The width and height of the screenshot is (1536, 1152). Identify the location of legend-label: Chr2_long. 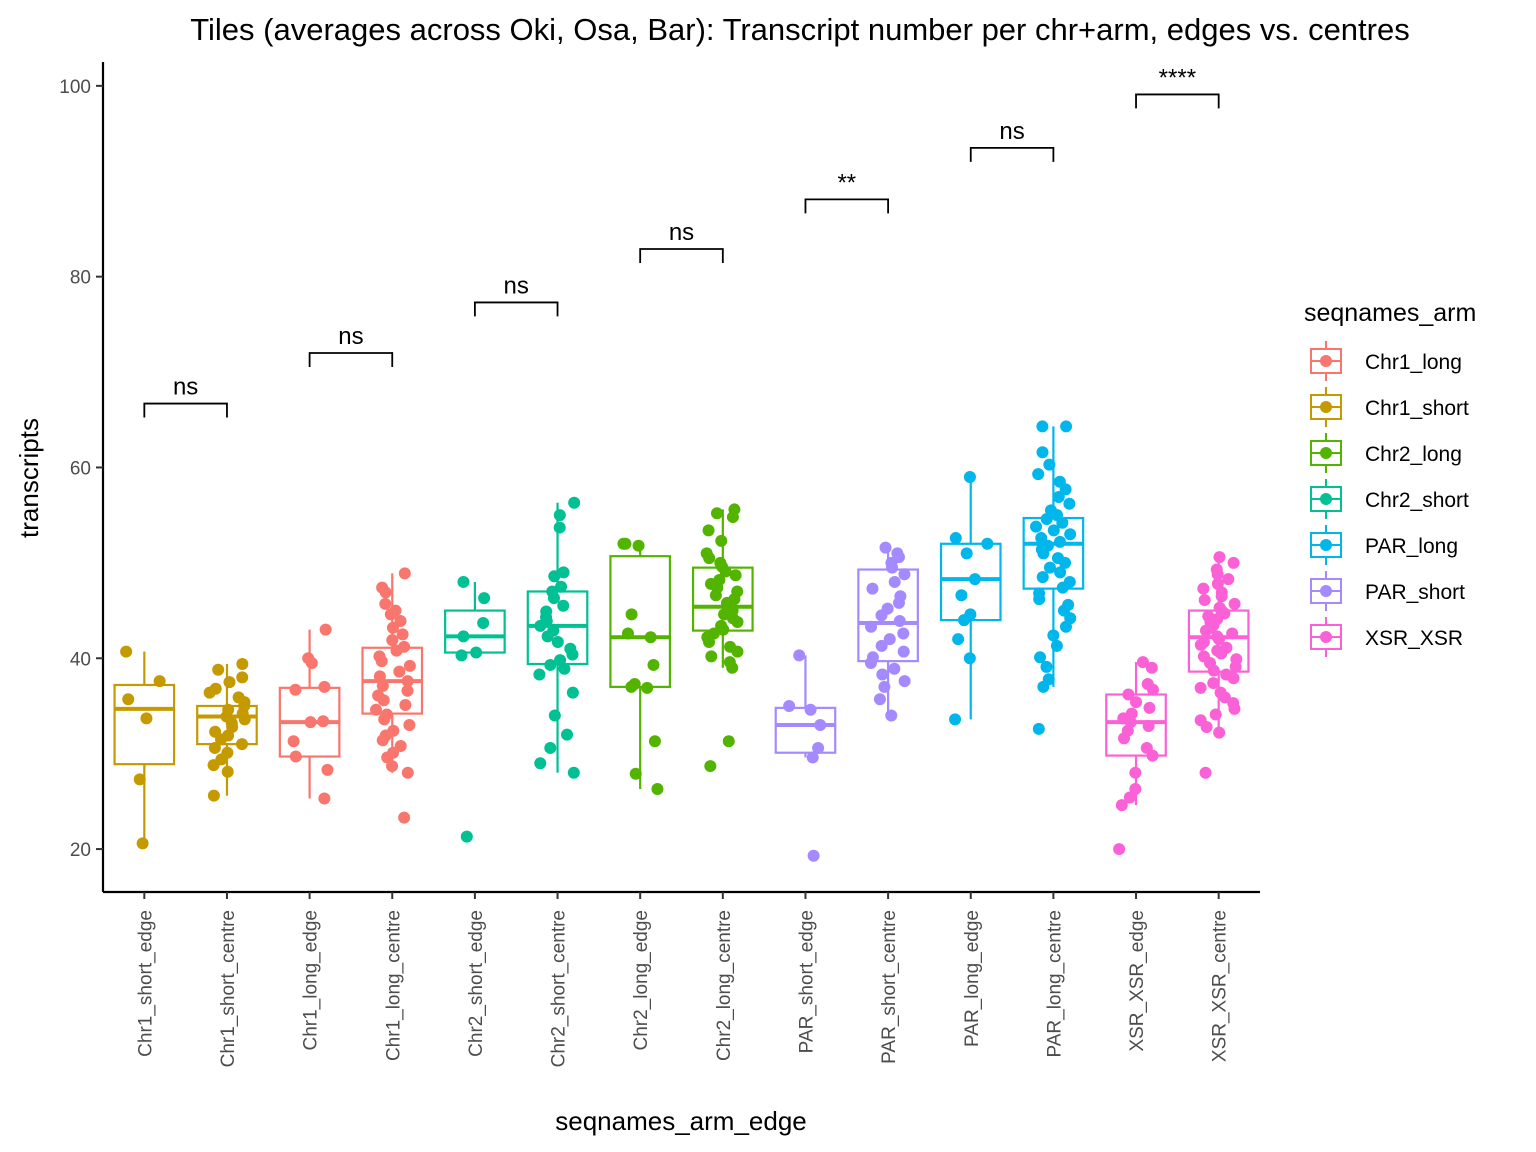
(1413, 454).